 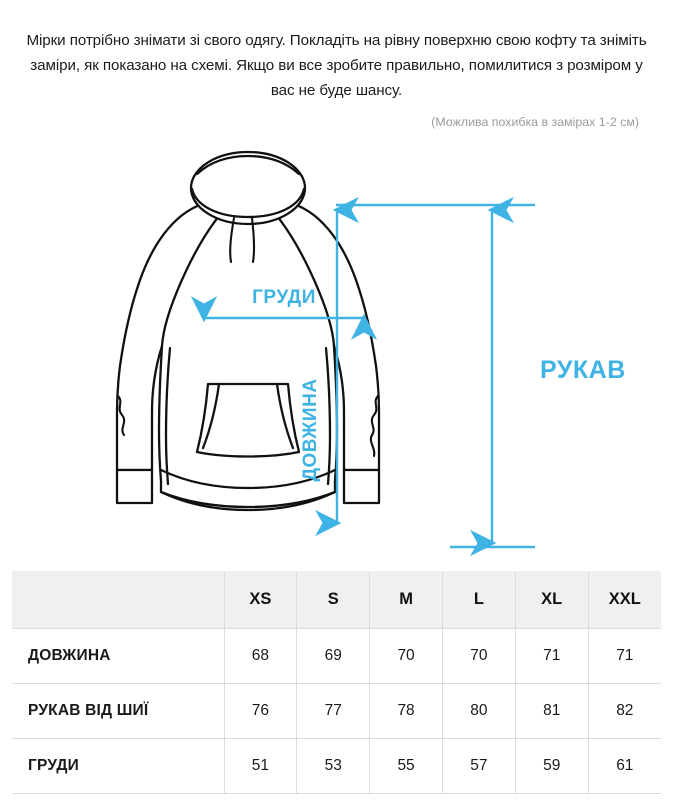 What do you see at coordinates (535, 122) in the screenshot?
I see `tolerance-note: (Можлива похибка в замірах 1-2 см)` at bounding box center [535, 122].